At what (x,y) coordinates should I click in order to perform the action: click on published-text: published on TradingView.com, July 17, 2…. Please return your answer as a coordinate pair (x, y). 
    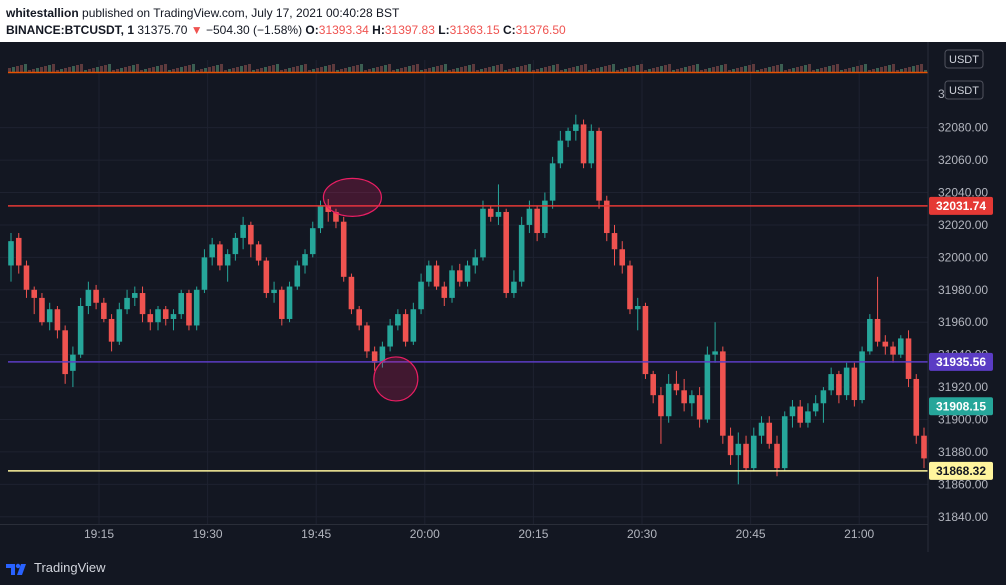
    Looking at the image, I should click on (241, 13).